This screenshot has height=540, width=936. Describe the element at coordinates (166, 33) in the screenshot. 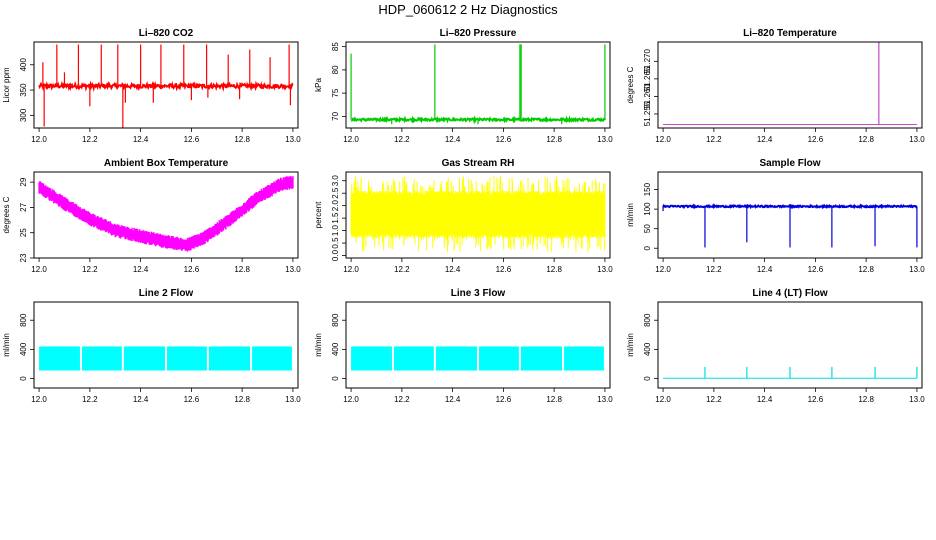

I see `panel-title: Li–820 CO2` at that location.